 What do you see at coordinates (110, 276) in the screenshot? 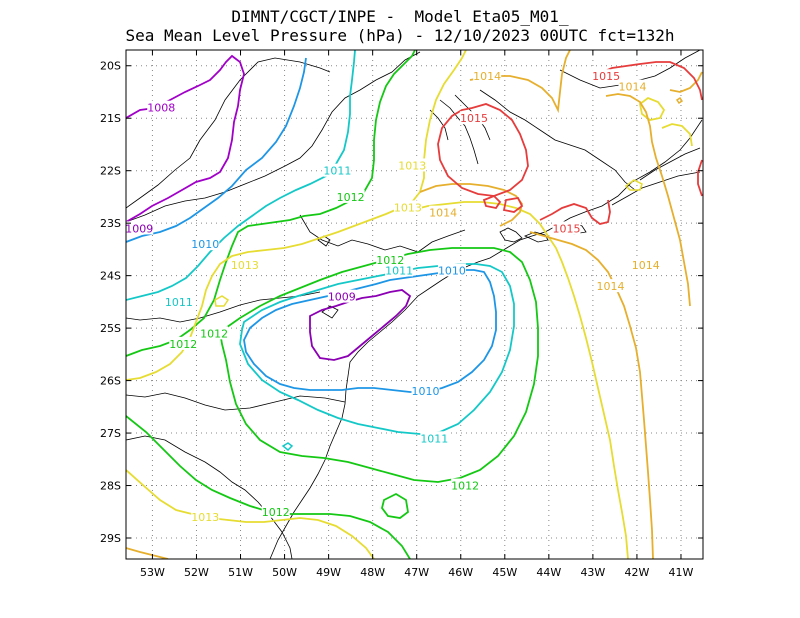
I see `lat-tick-label: 24S` at bounding box center [110, 276].